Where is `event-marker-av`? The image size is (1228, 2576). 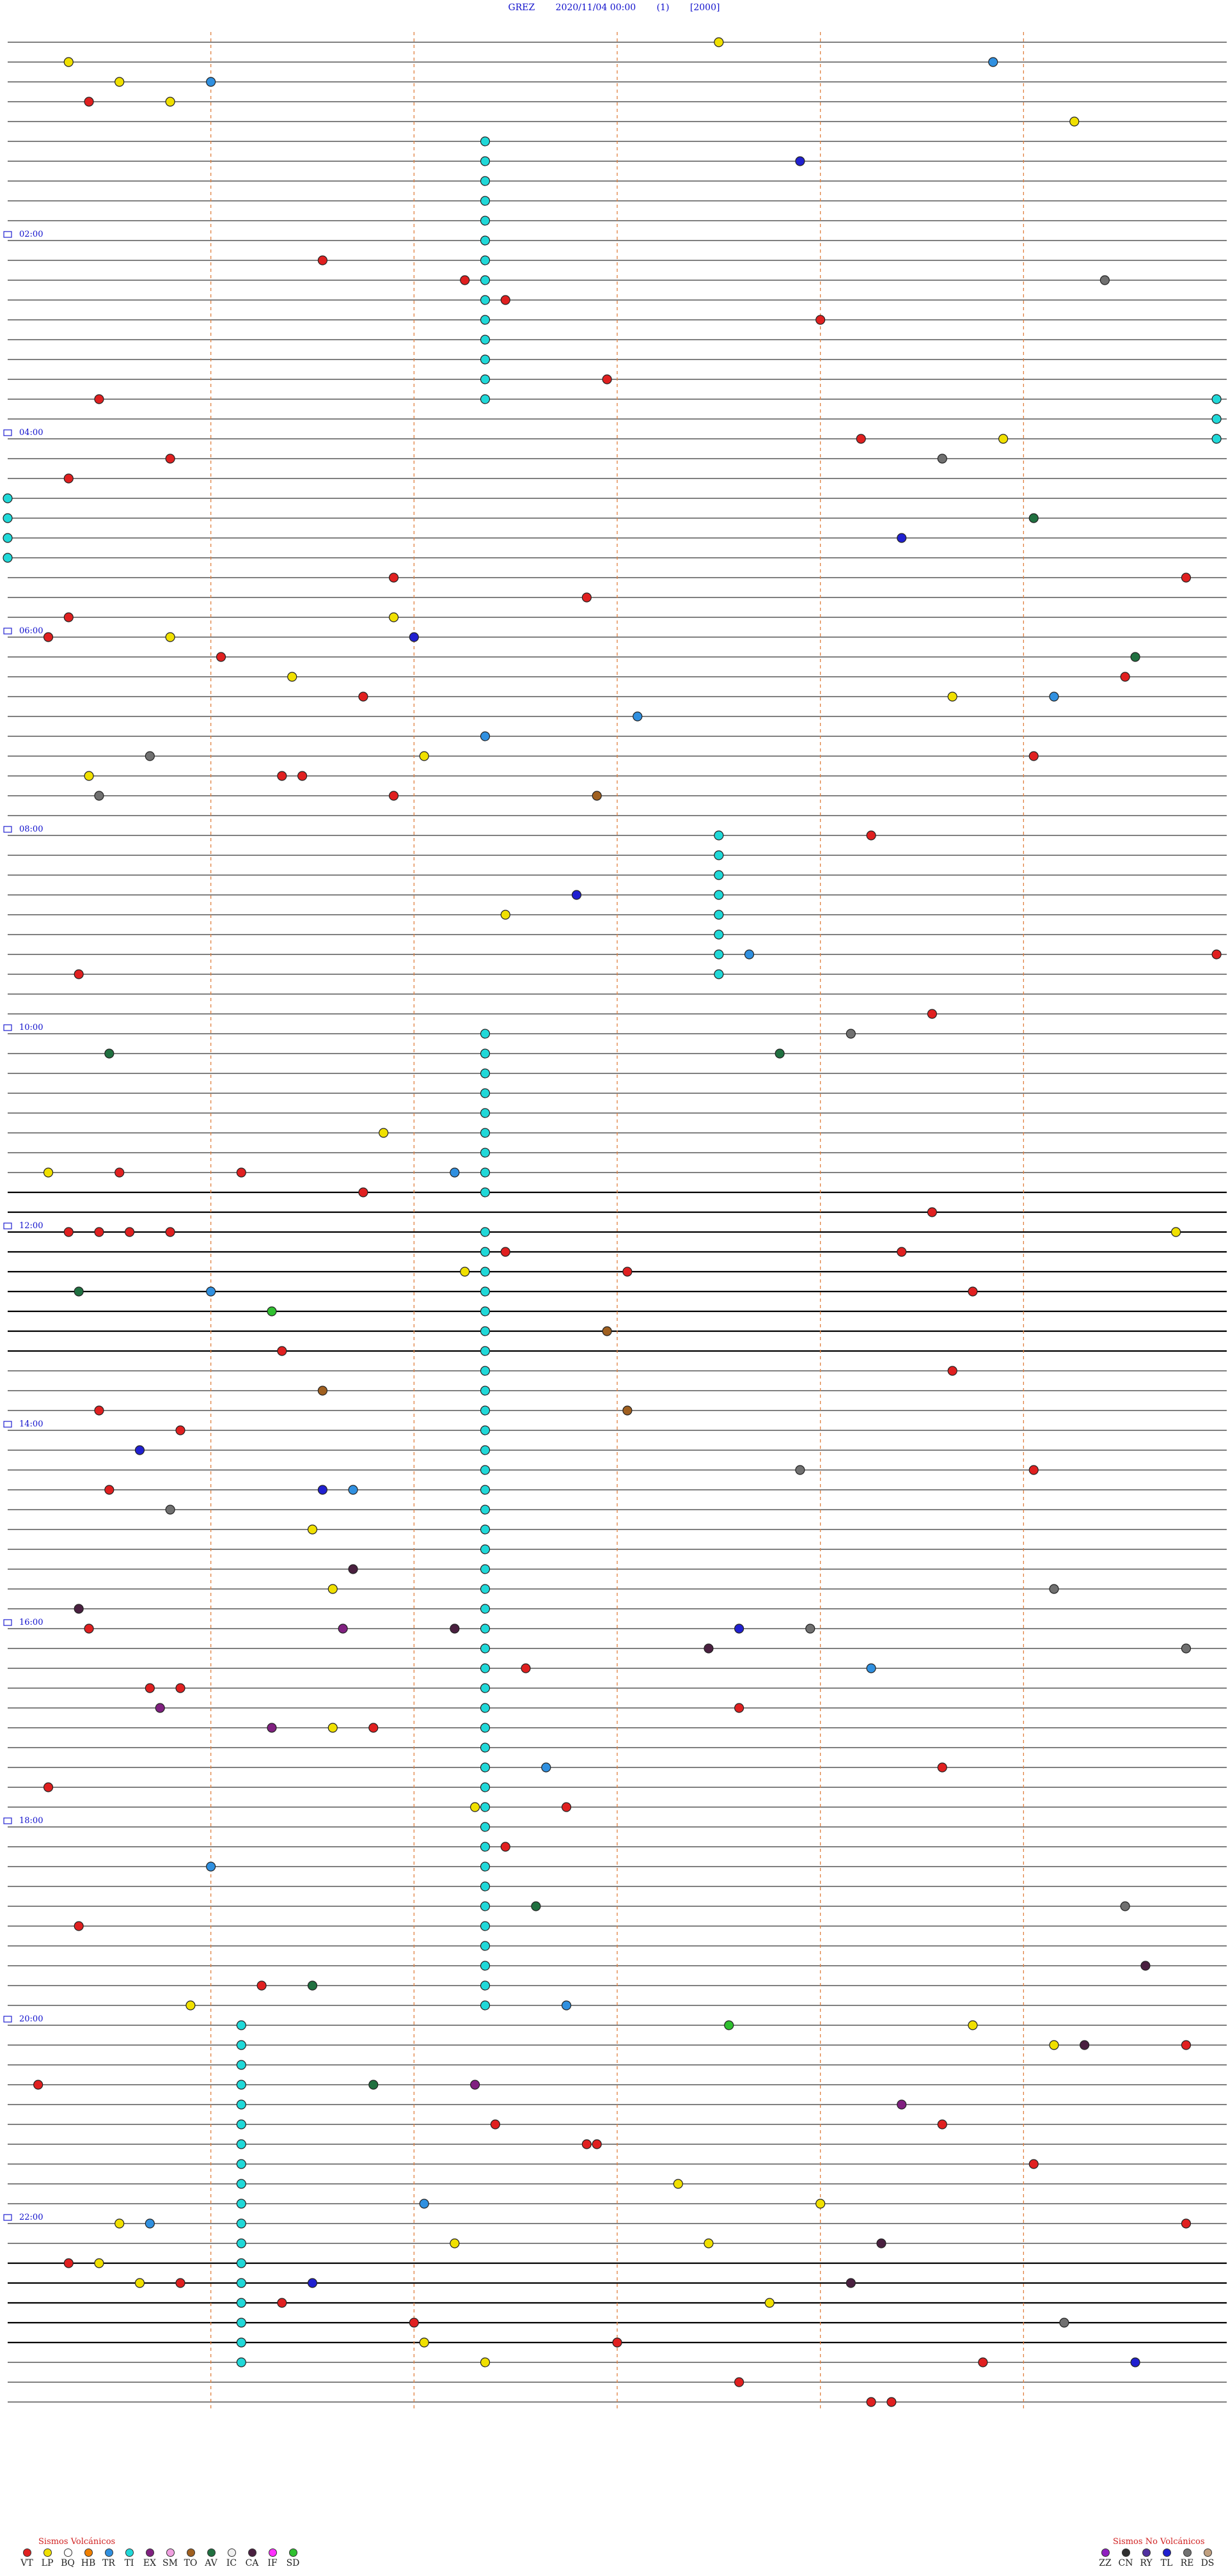 event-marker-av is located at coordinates (109, 1053).